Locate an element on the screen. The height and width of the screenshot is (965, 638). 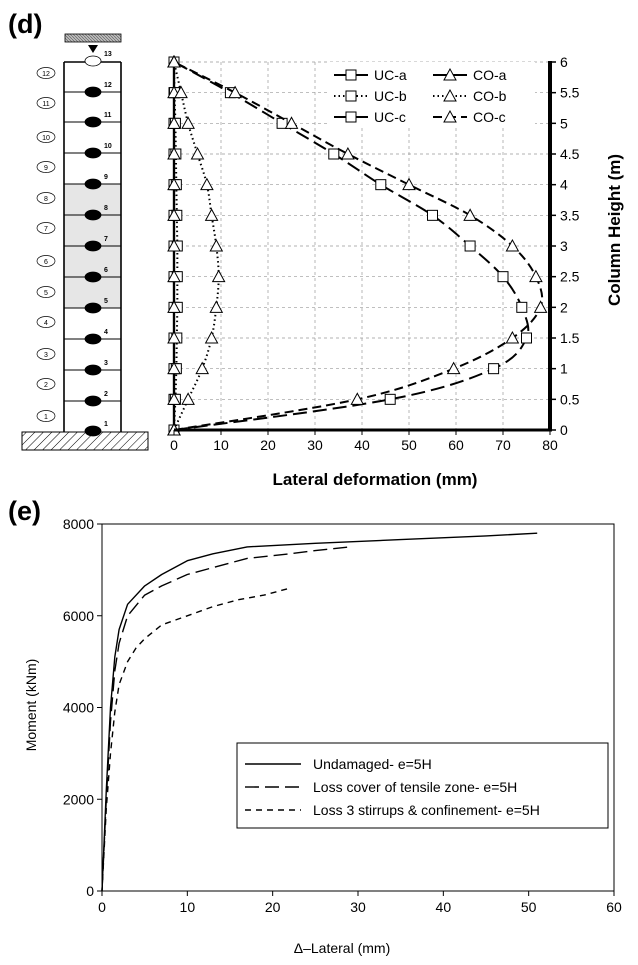
legend-label: Loss 3 stirrups & confinement- e=5H is located at coordinates (426, 810).